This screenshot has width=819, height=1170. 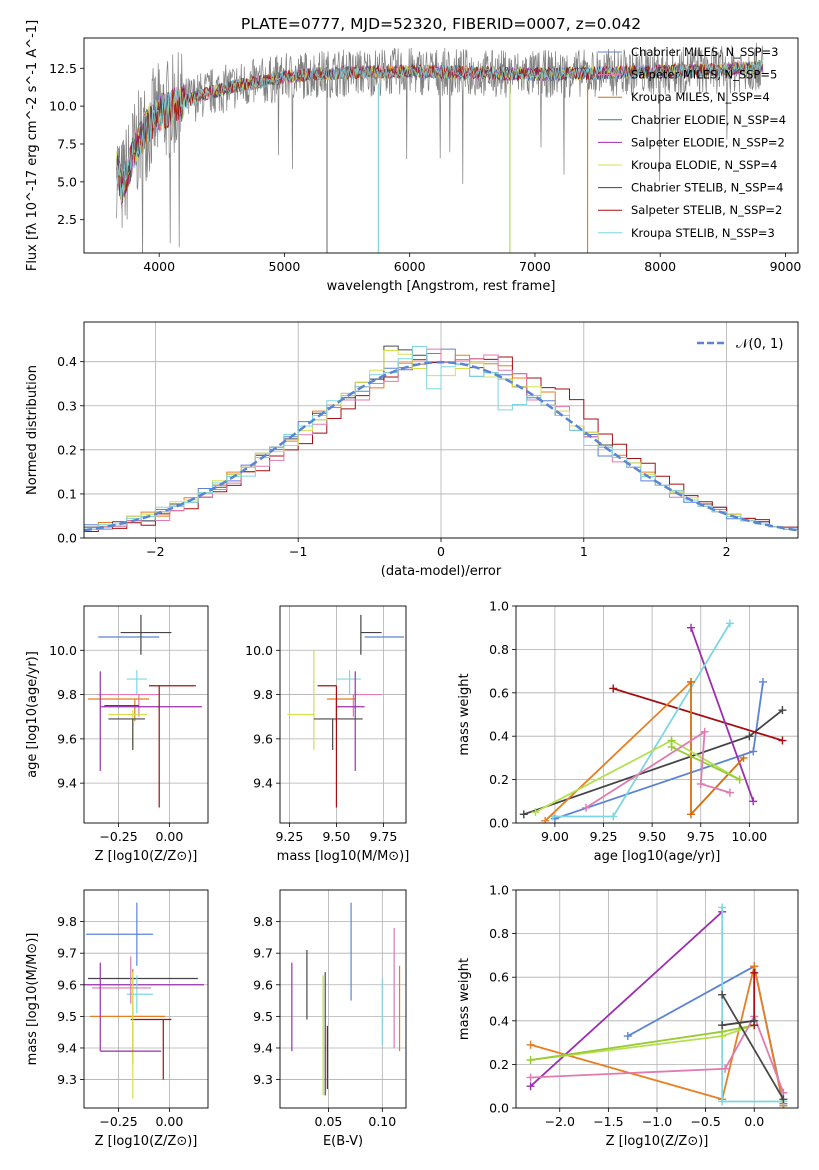 I want to click on legend-label: Chabrier ELODIE, N_SSP=4, so click(x=708, y=120).